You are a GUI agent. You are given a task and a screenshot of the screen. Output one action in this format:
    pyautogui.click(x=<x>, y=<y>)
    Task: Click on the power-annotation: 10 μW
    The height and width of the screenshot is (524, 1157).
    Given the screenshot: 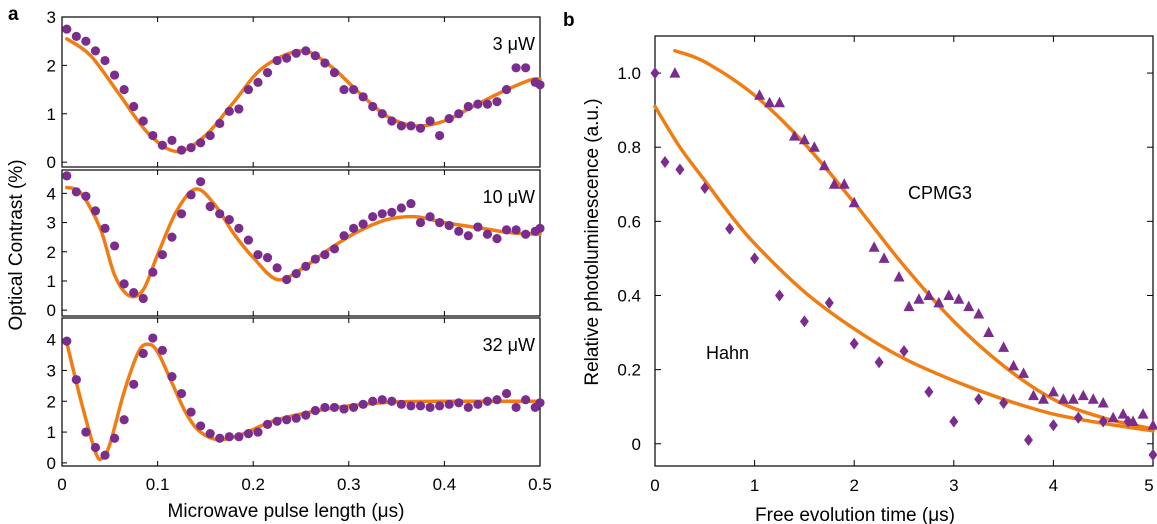 What is the action you would take?
    pyautogui.click(x=509, y=197)
    